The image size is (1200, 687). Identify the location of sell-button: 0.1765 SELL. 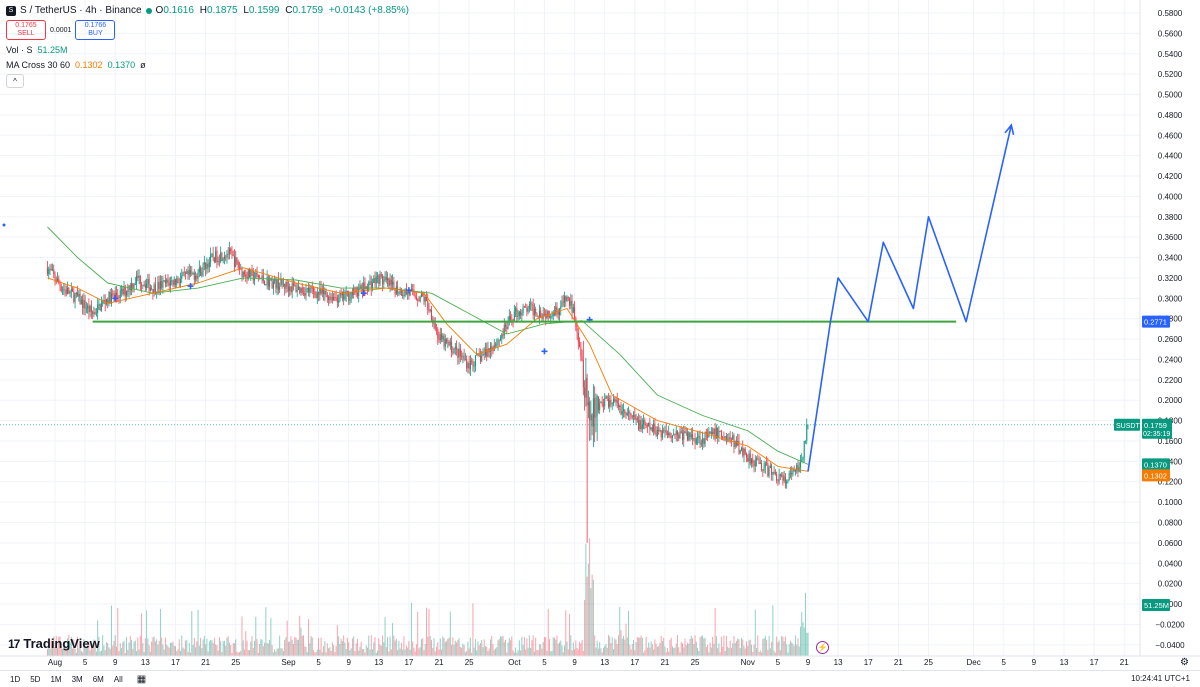
(26, 30).